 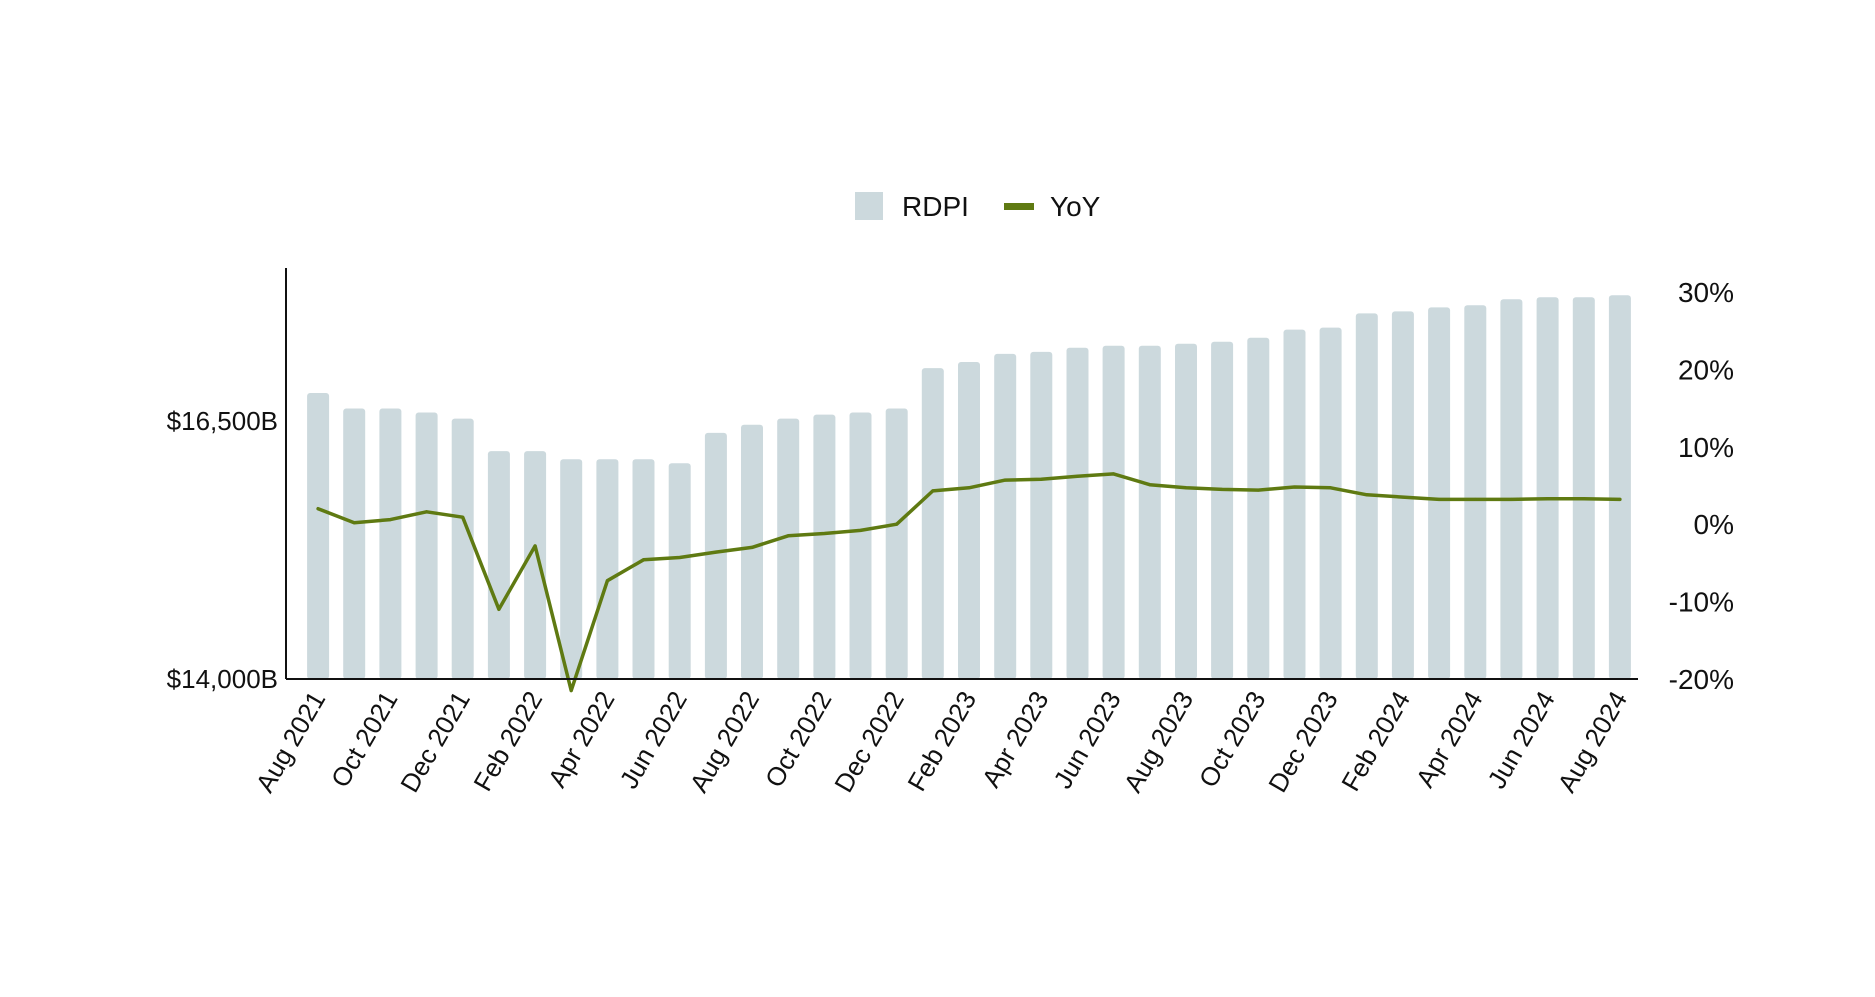 I want to click on legend: RDPI YoY, so click(x=978, y=206).